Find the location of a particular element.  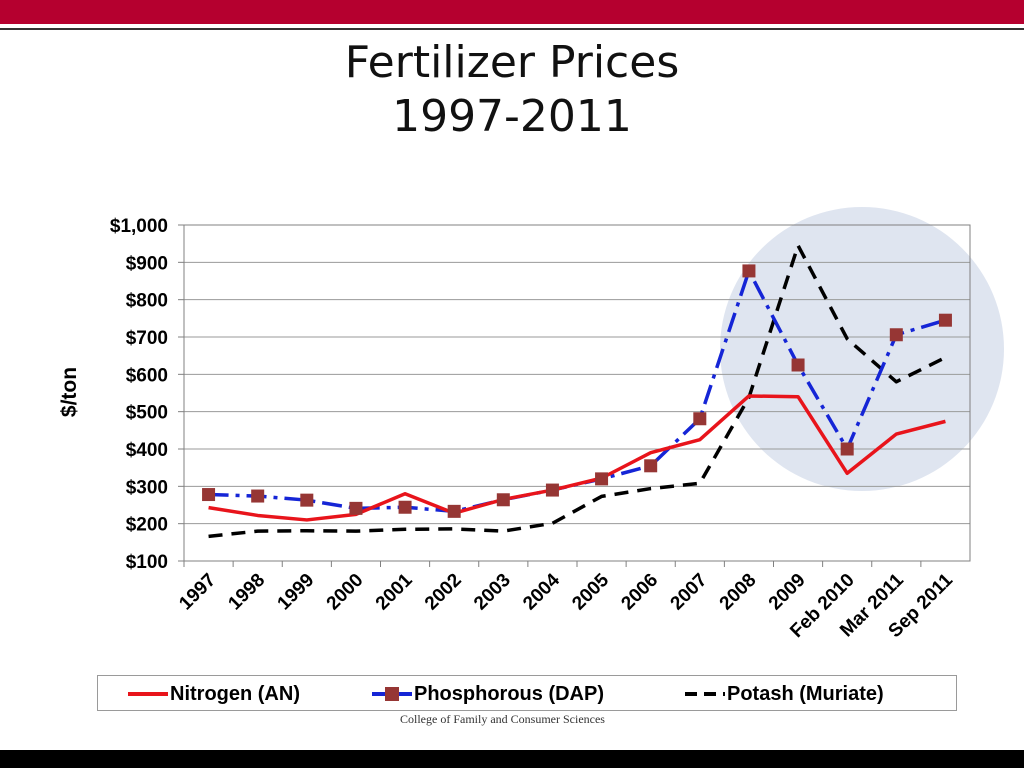

y-tick-label: $700 is located at coordinates (147, 338).